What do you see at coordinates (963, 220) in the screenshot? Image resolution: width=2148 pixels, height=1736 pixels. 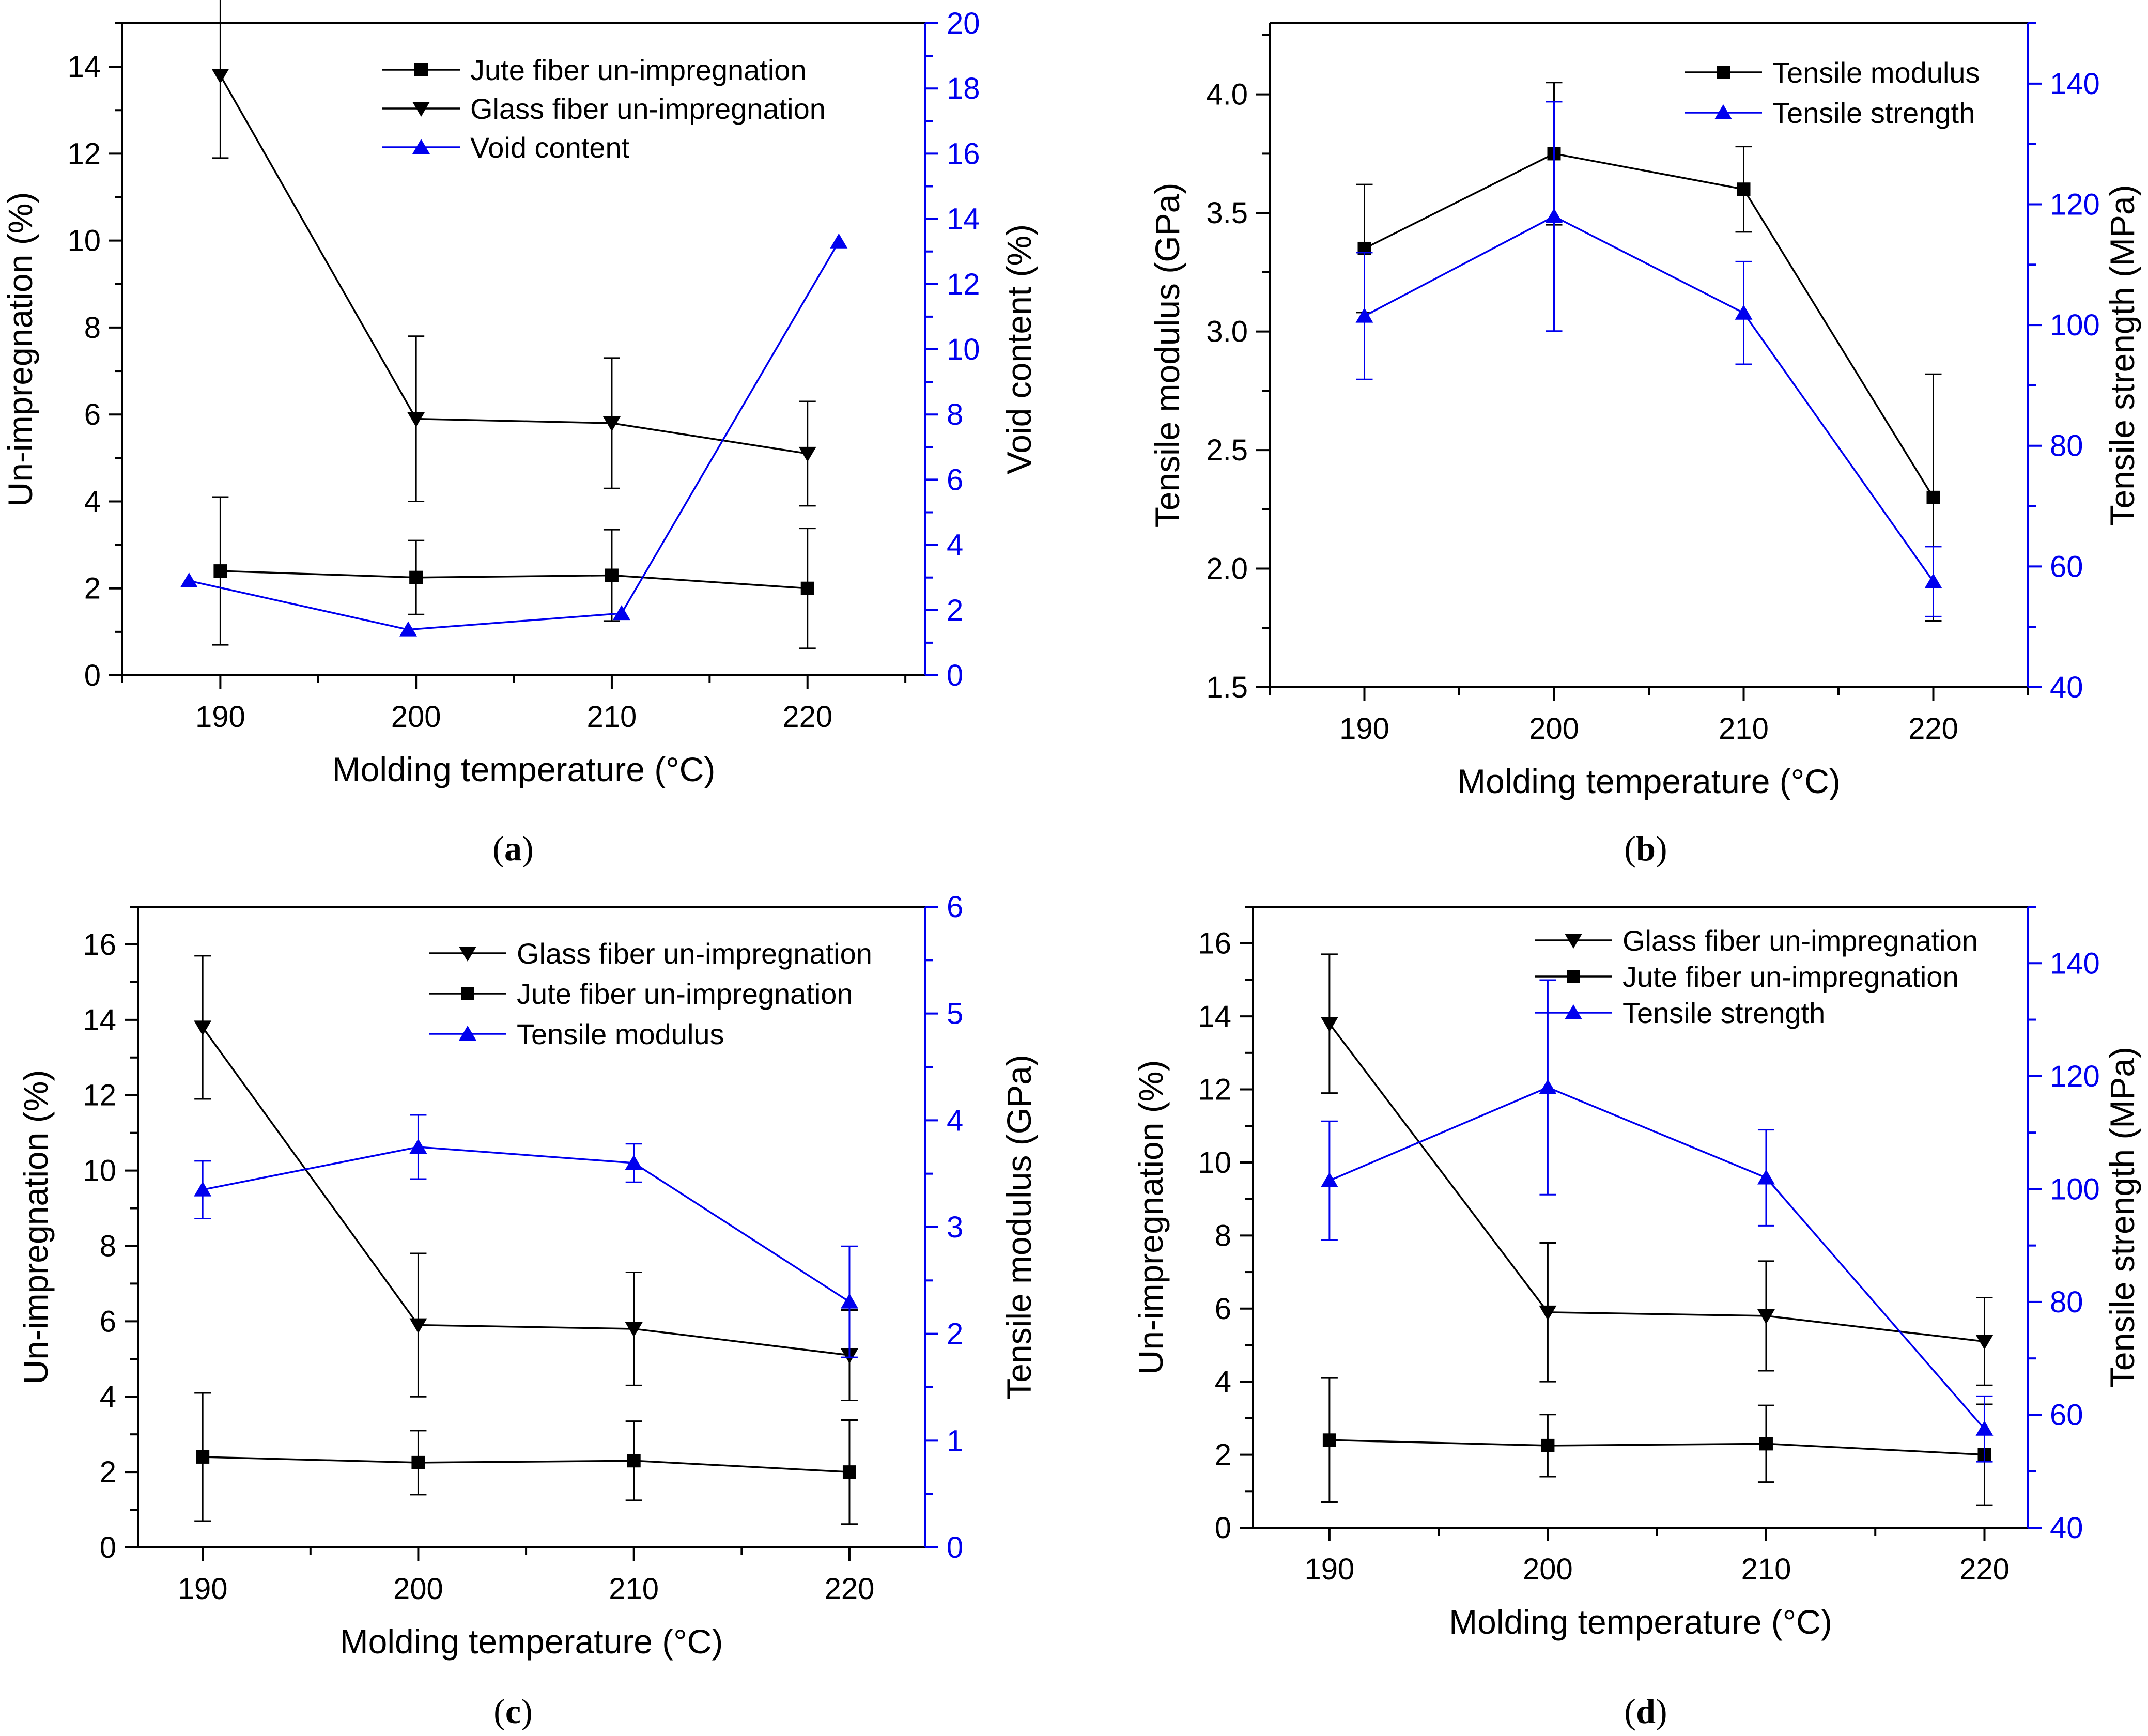 I see `y-tick-label-right: 14` at bounding box center [963, 220].